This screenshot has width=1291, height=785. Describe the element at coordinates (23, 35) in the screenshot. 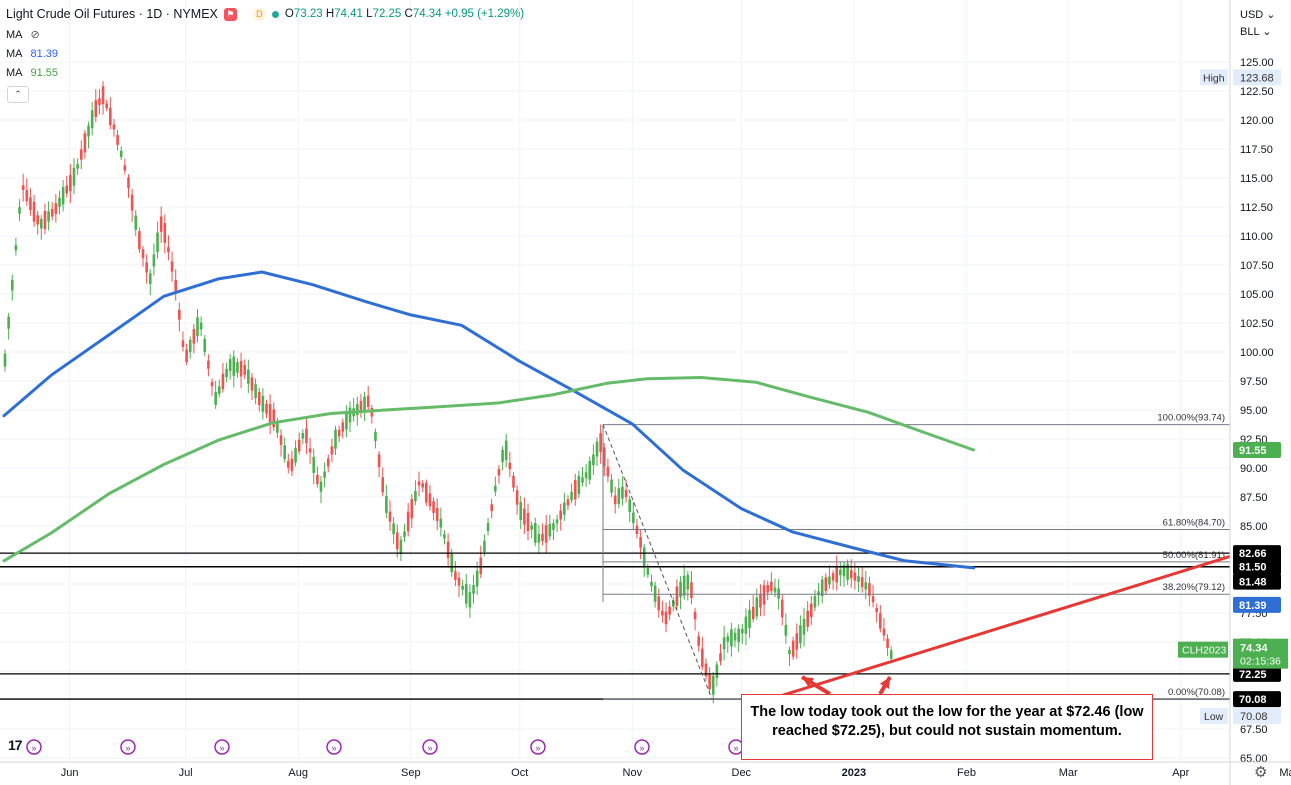

I see `ma-legend-1: MA ⊘` at that location.